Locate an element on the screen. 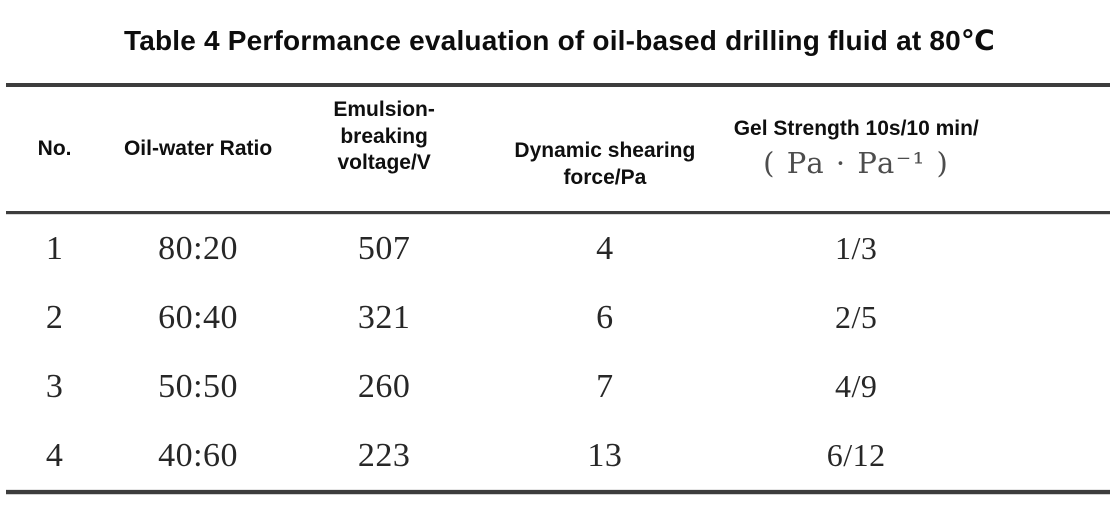 Image resolution: width=1119 pixels, height=507 pixels. table-cell-no: 2 is located at coordinates (54, 317).